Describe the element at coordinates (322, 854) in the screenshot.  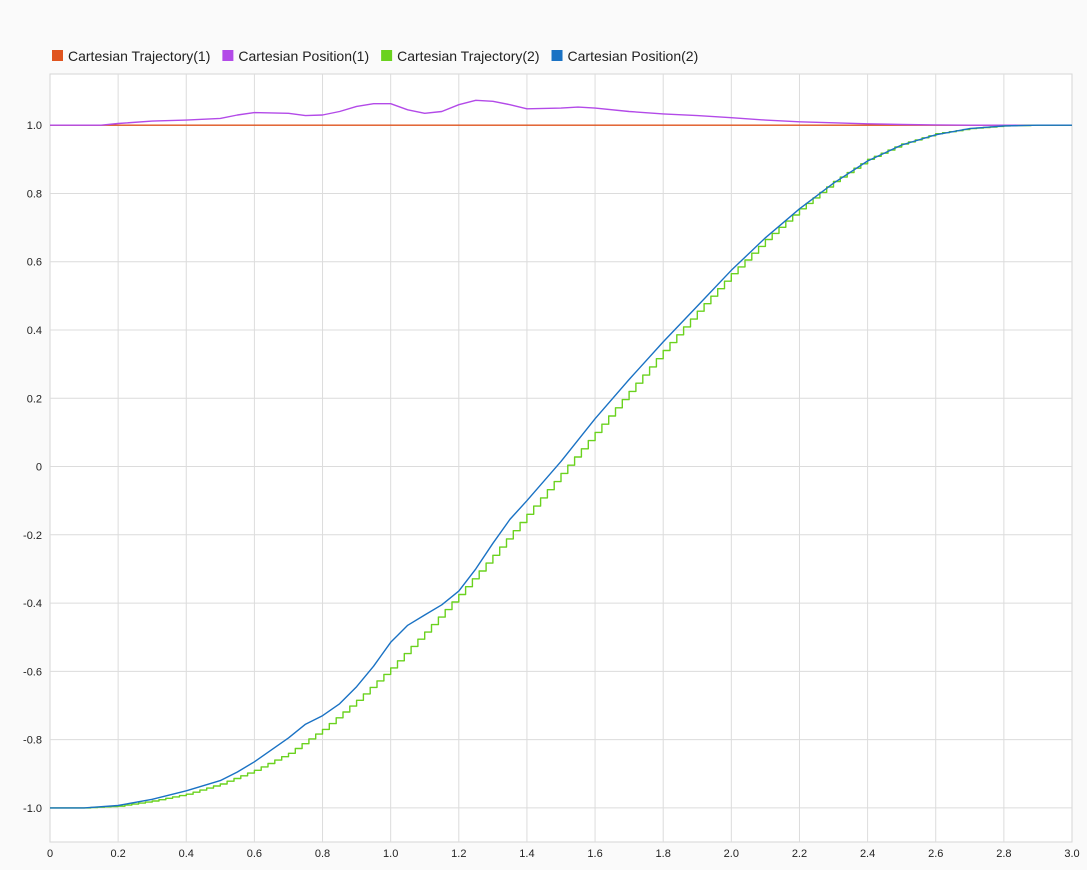
I see `x-tick-label: 0.8` at that location.